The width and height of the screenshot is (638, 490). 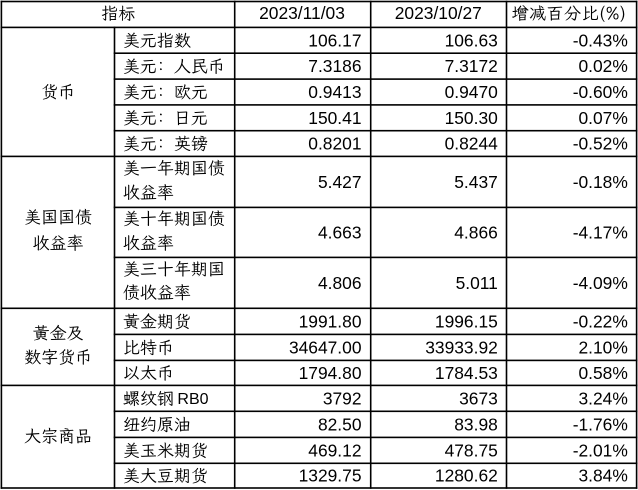 I want to click on svg-text: 469.12, so click(x=334, y=450).